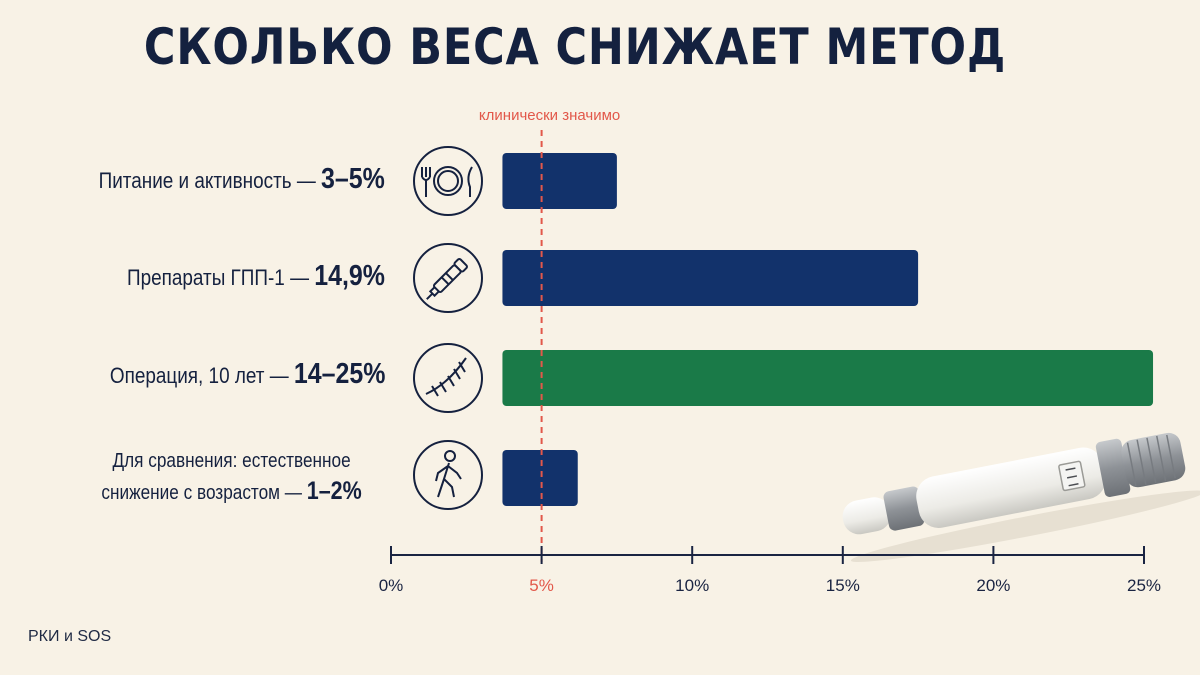 The width and height of the screenshot is (1200, 675). I want to click on icons-layer, so click(448, 328).